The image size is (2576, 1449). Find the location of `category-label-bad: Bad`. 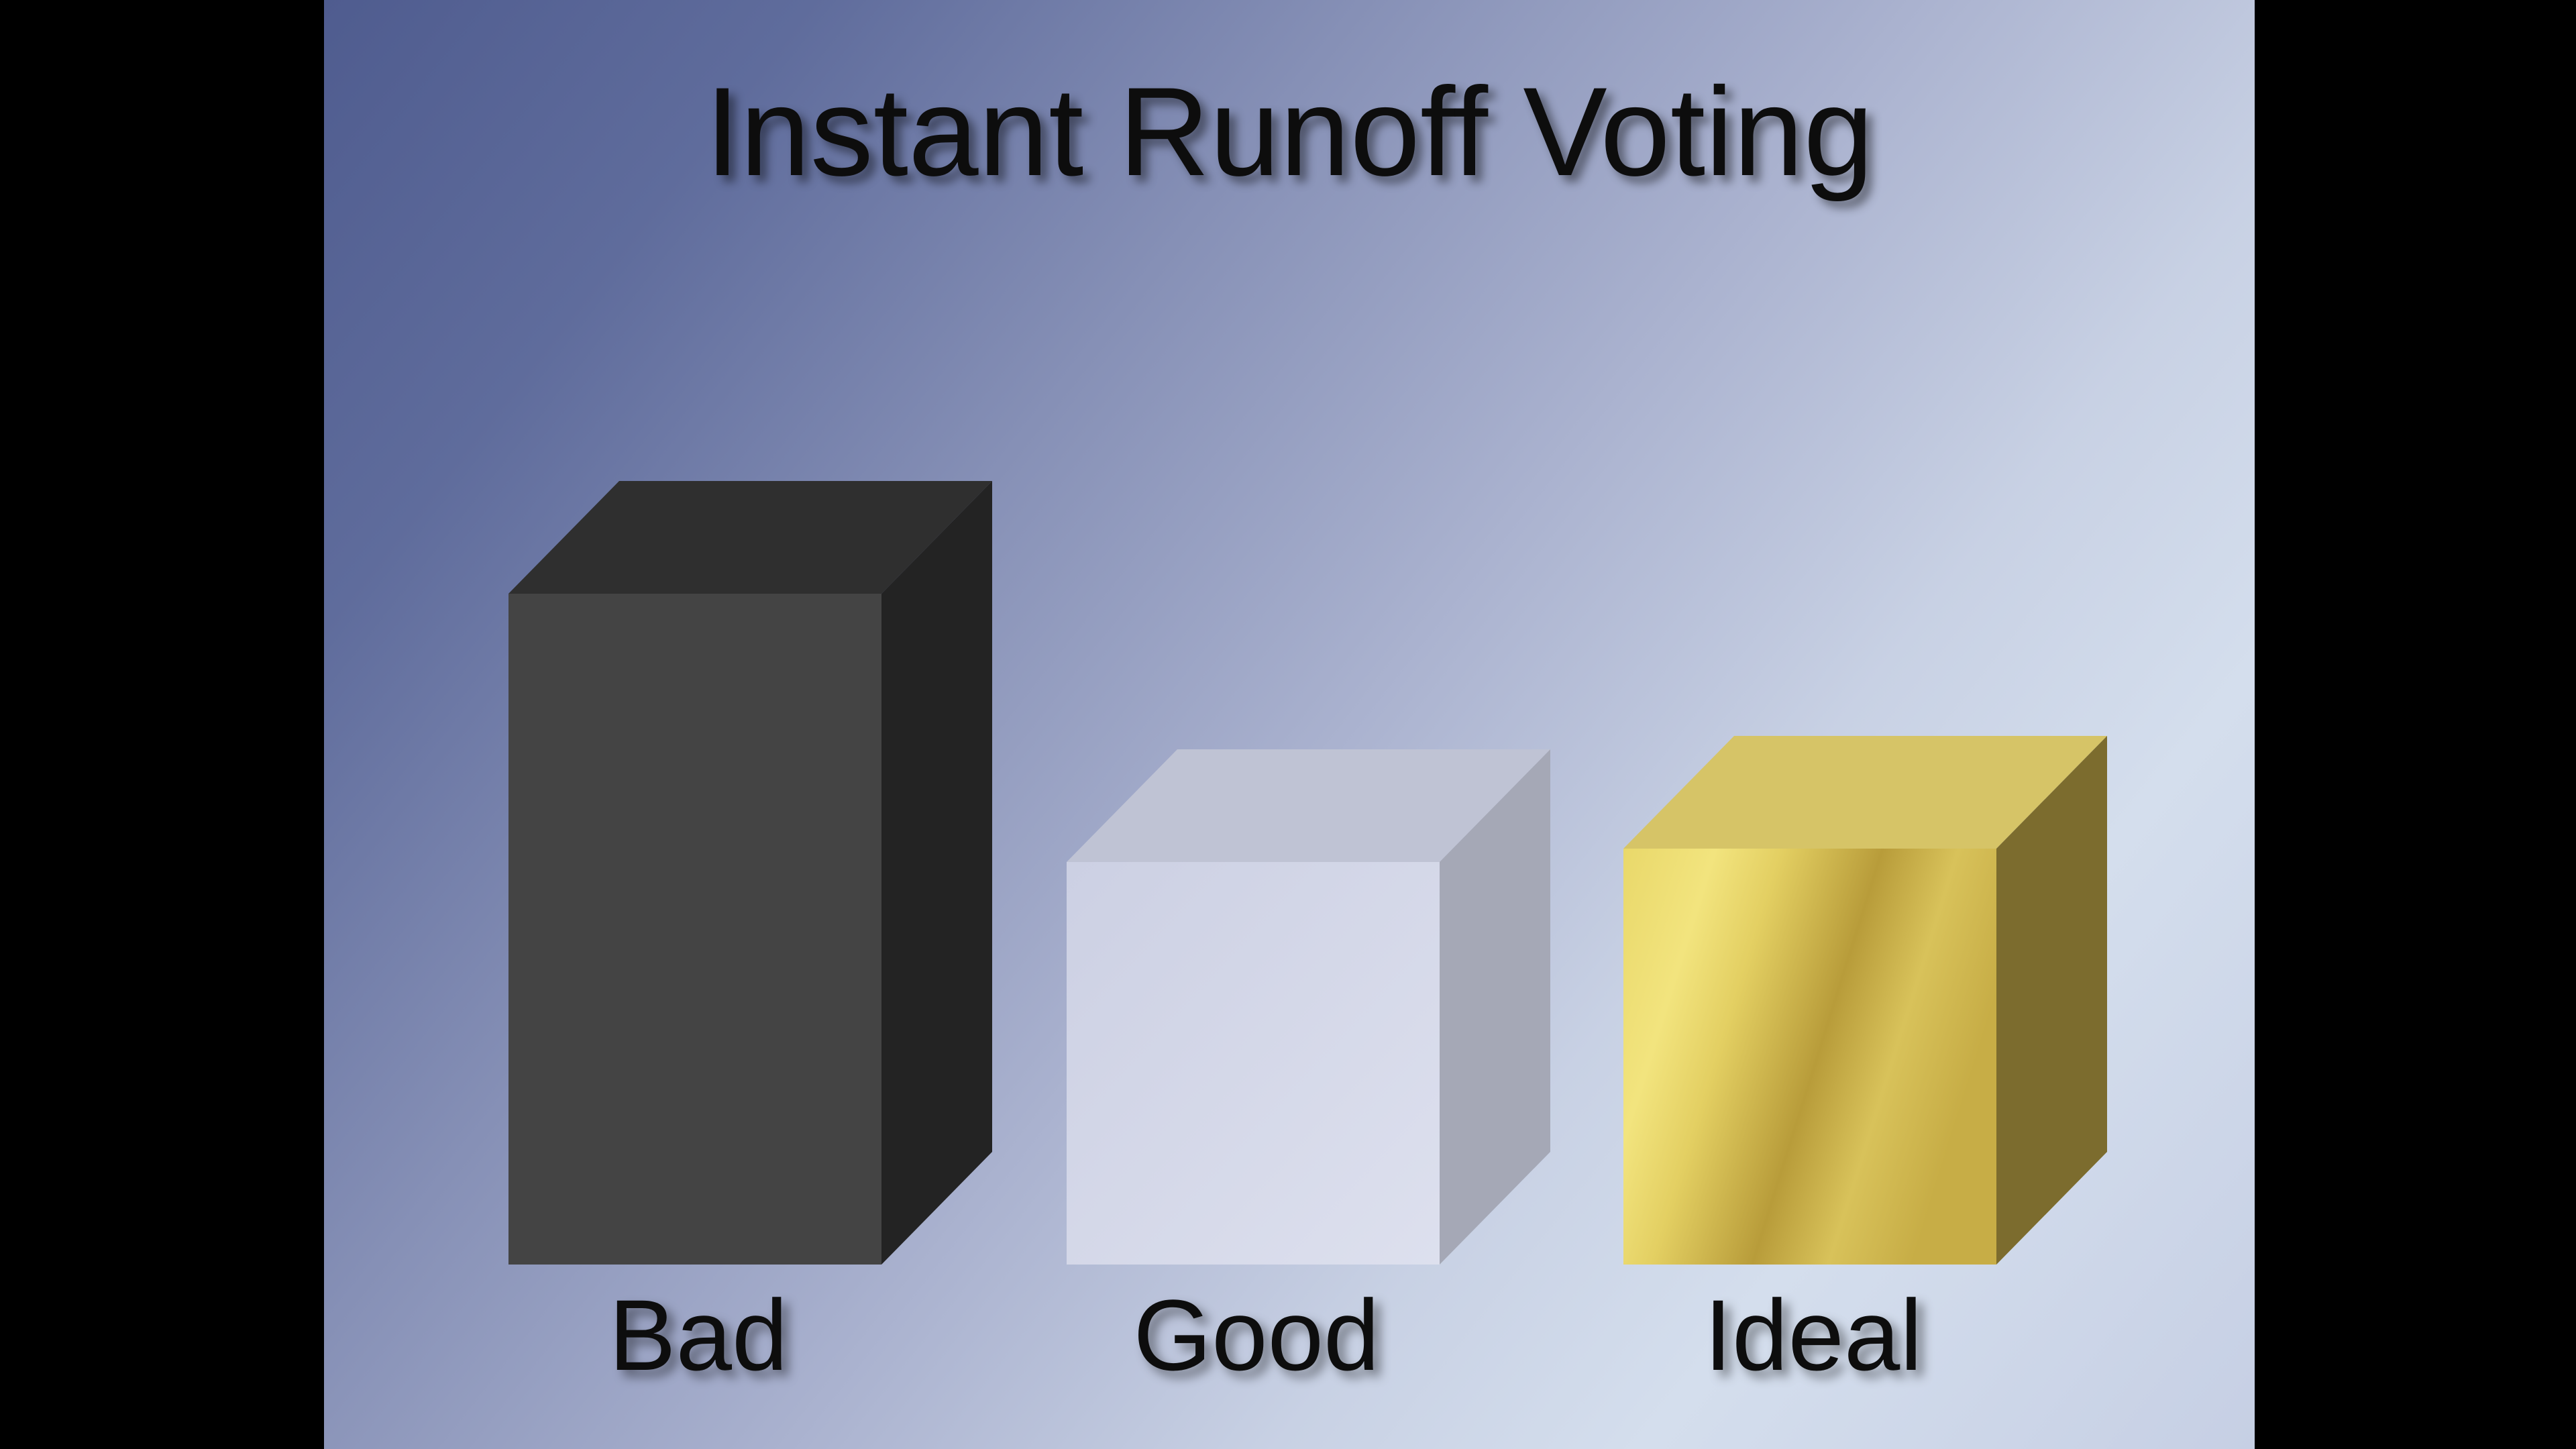

category-label-bad: Bad is located at coordinates (698, 1335).